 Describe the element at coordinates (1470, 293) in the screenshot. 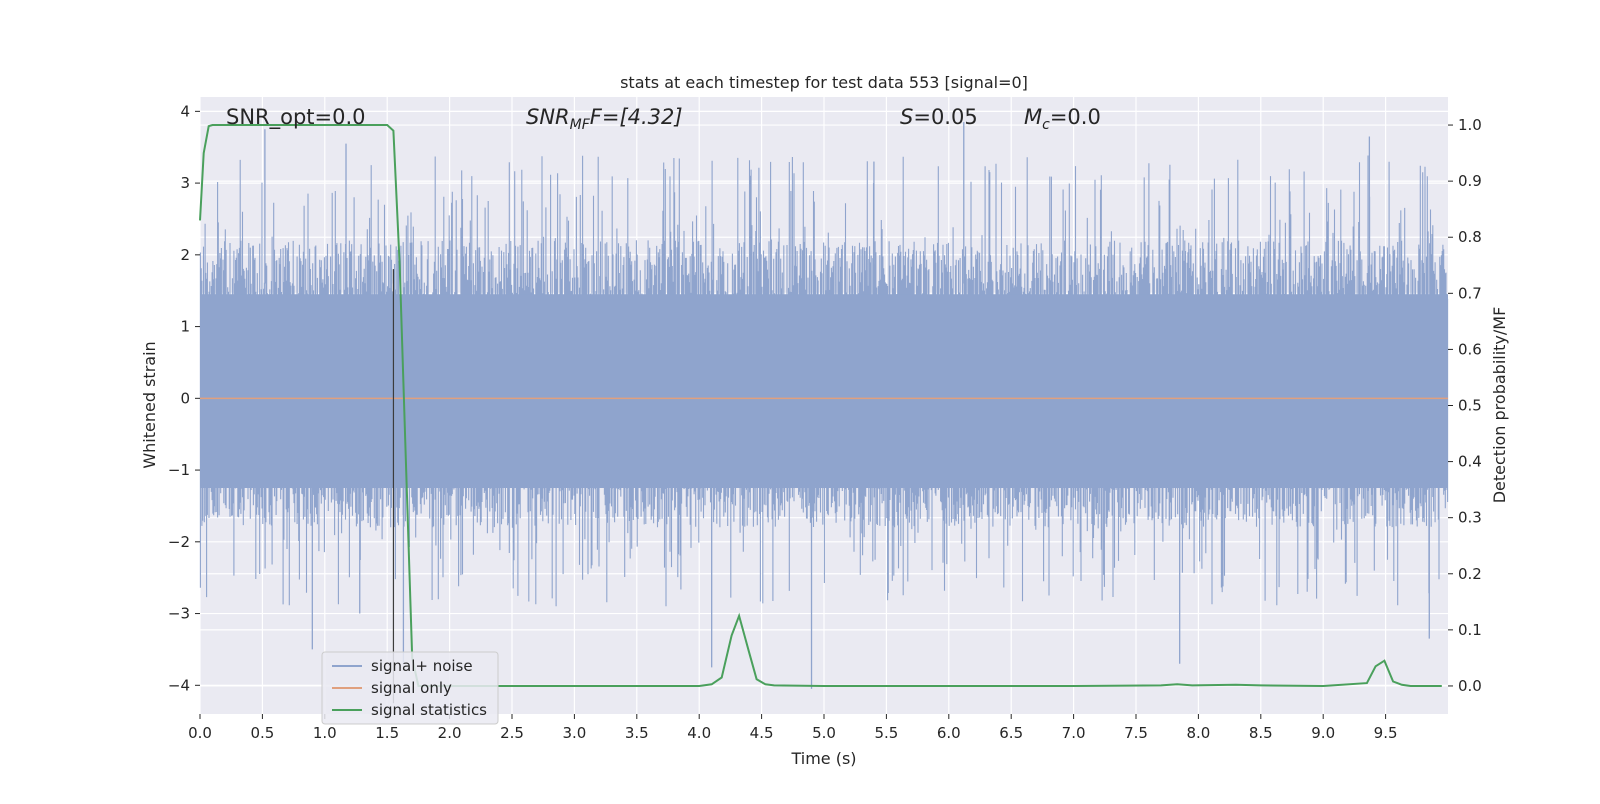

I see `y-right-tick-label: 0.7` at that location.